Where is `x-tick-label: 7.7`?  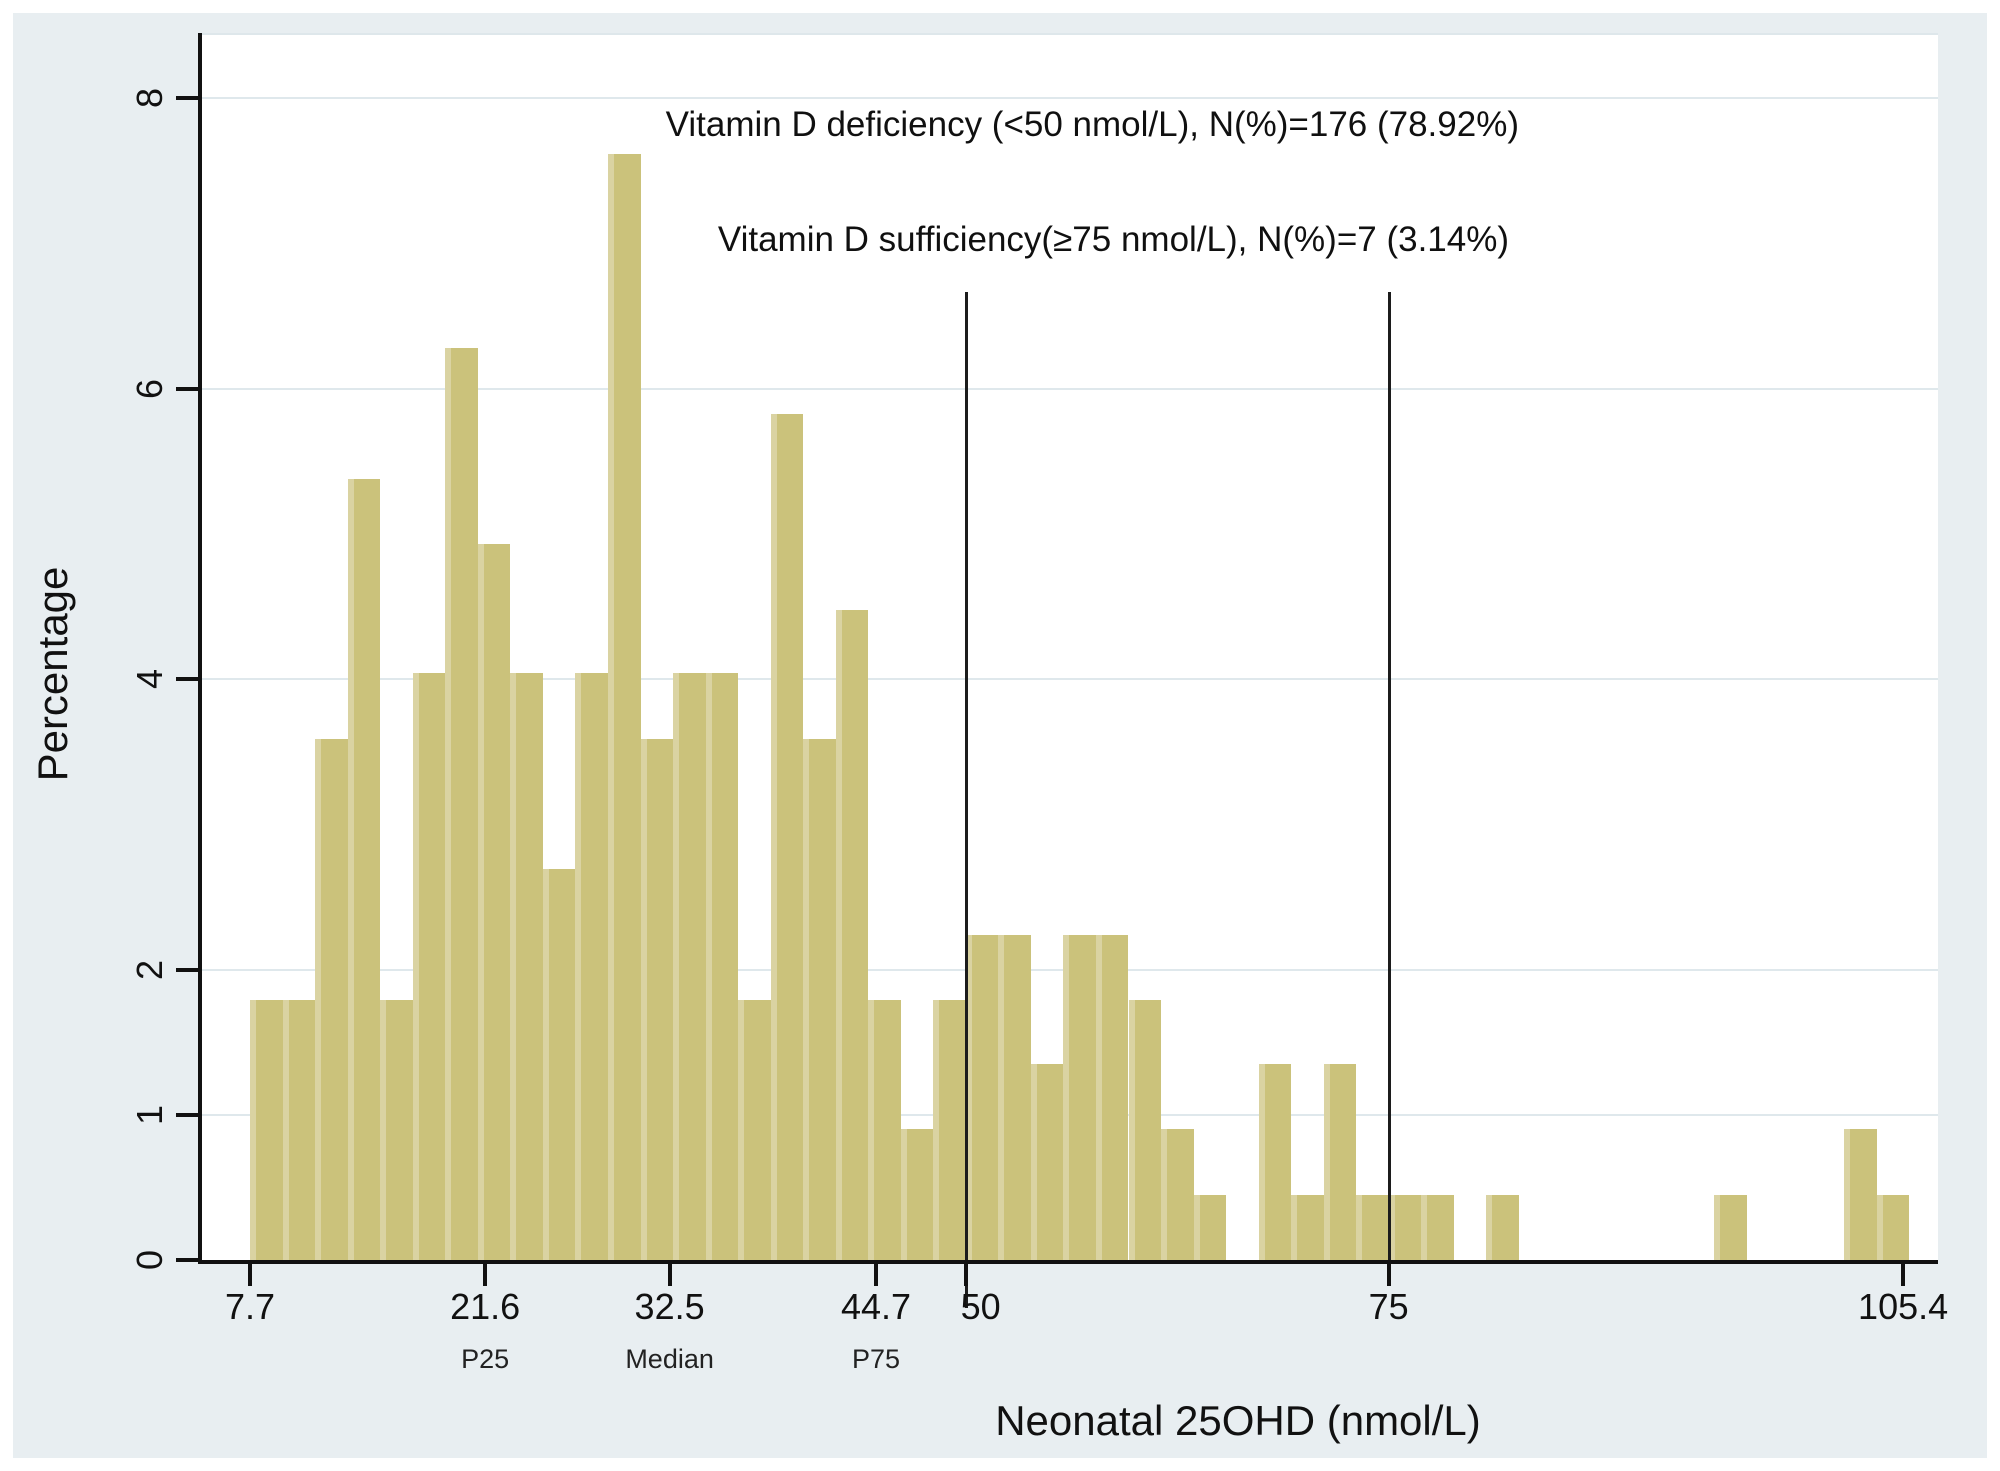
x-tick-label: 7.7 is located at coordinates (250, 1306).